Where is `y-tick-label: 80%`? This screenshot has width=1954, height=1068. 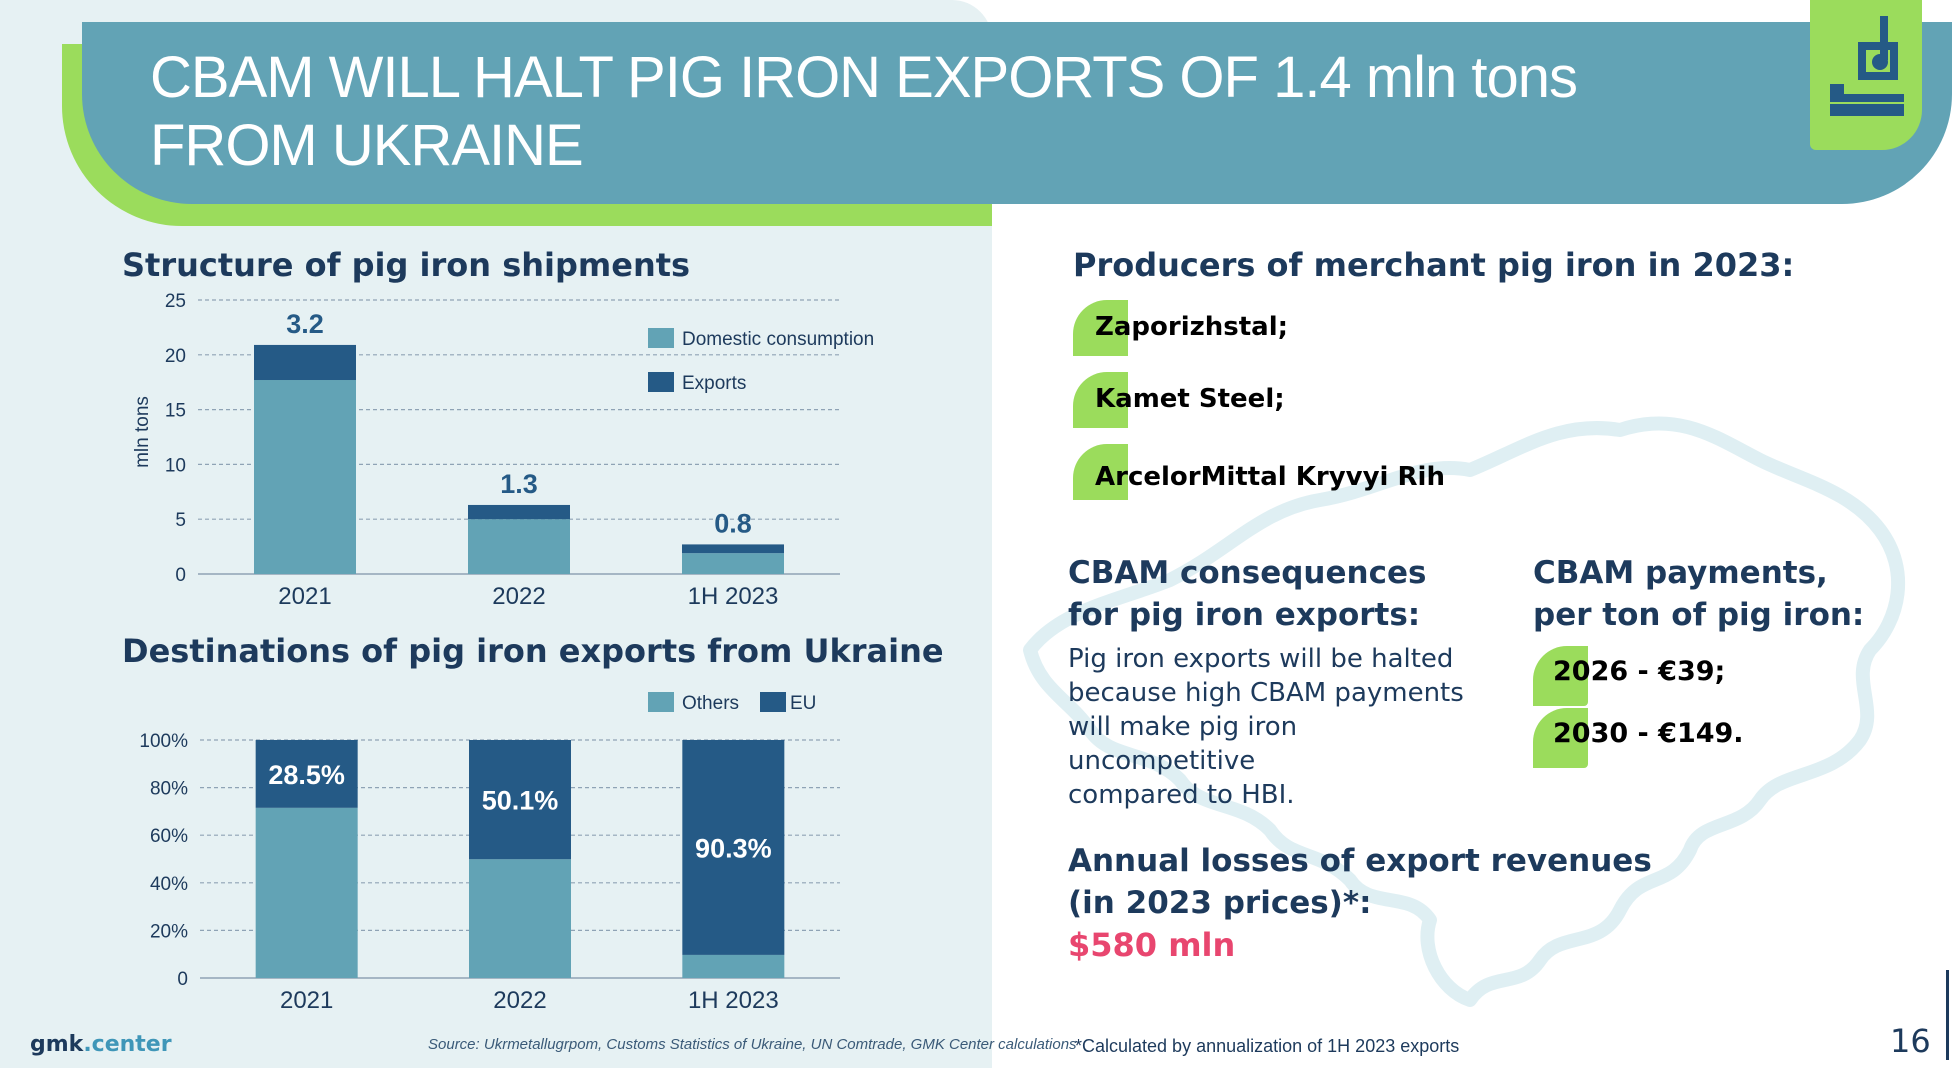
y-tick-label: 80% is located at coordinates (169, 789).